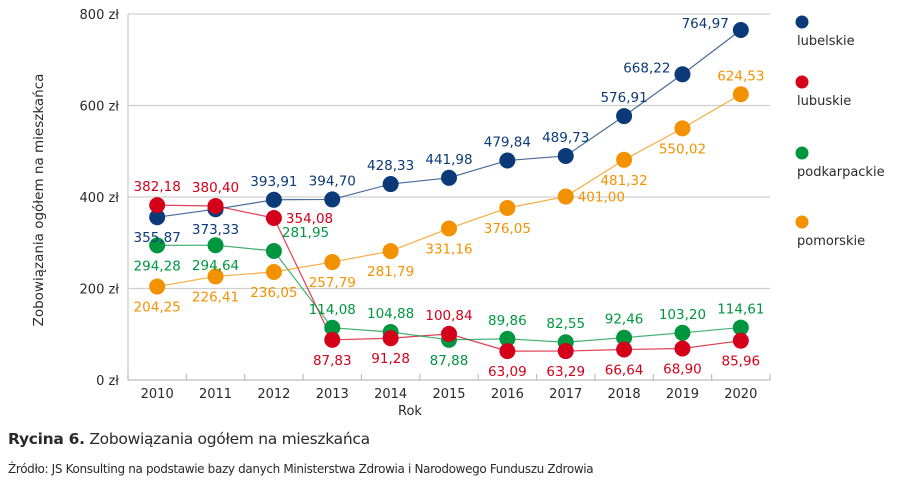  I want to click on data-label-podkarpackie: 294,28, so click(157, 266).